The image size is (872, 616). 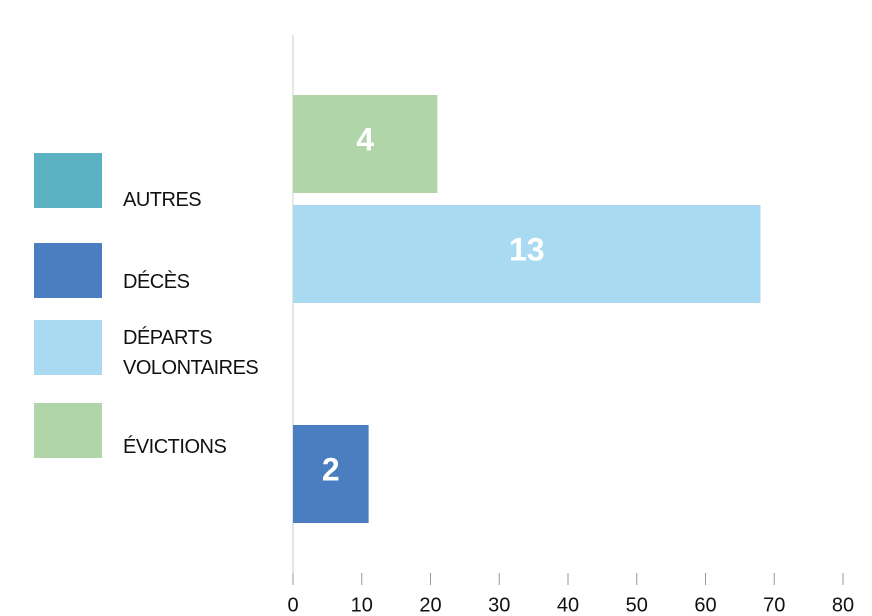 What do you see at coordinates (292, 605) in the screenshot?
I see `x-tick-label: 0` at bounding box center [292, 605].